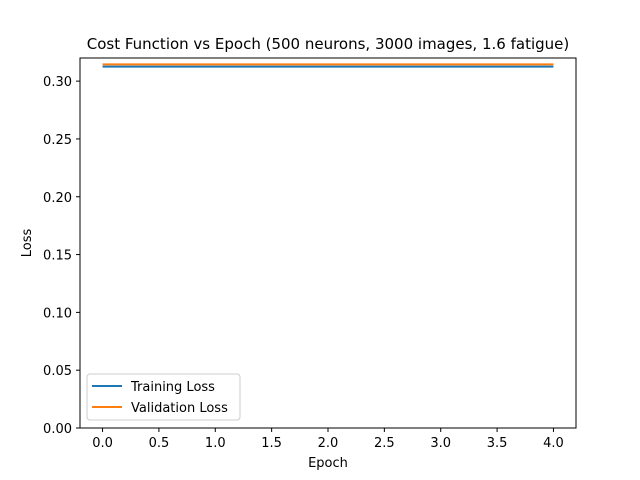  Describe the element at coordinates (57, 429) in the screenshot. I see `y-tick-label: 0.00` at that location.